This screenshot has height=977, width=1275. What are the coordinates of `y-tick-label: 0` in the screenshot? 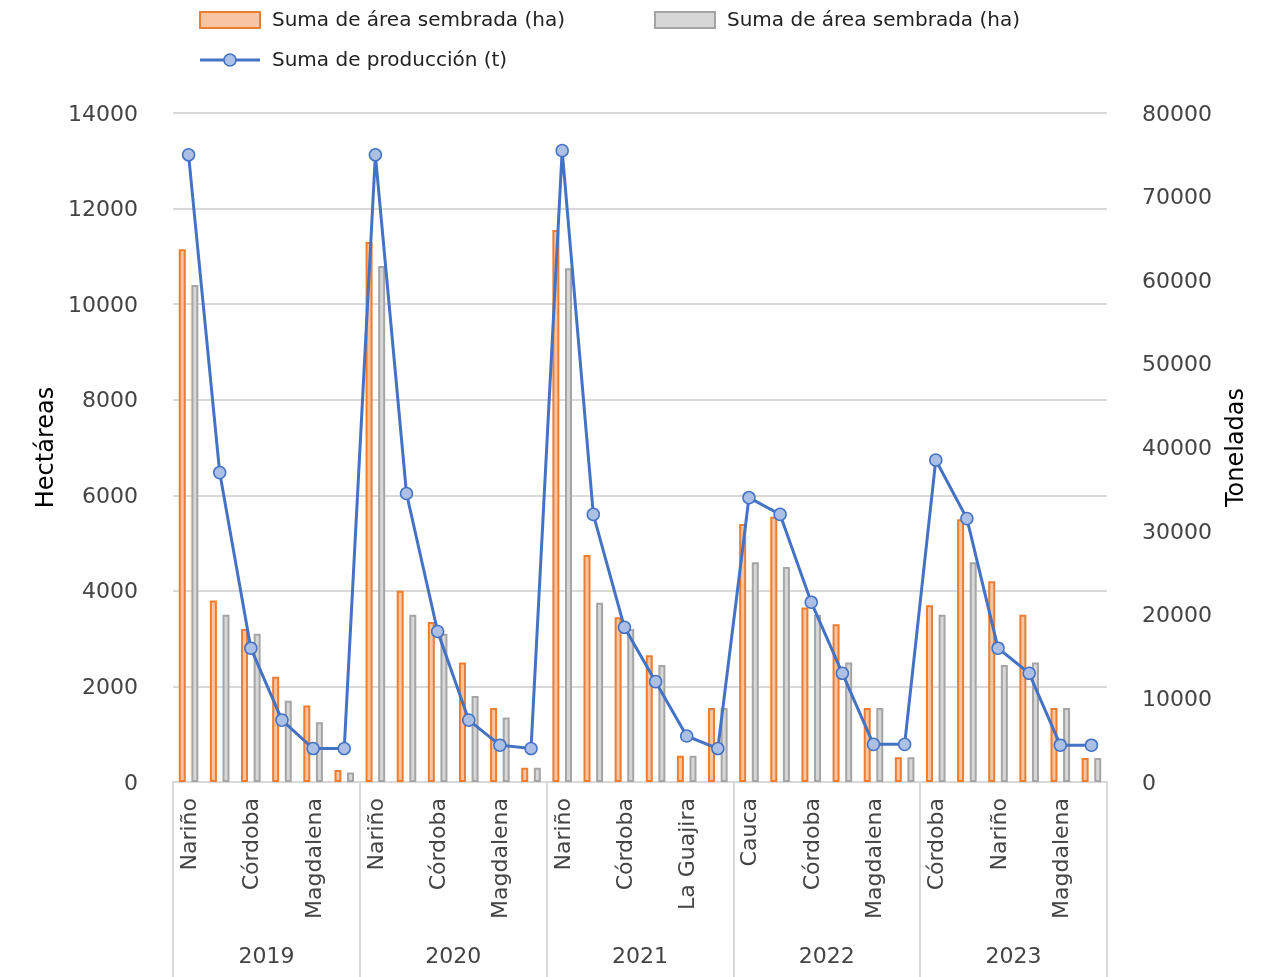 It's located at (131, 782).